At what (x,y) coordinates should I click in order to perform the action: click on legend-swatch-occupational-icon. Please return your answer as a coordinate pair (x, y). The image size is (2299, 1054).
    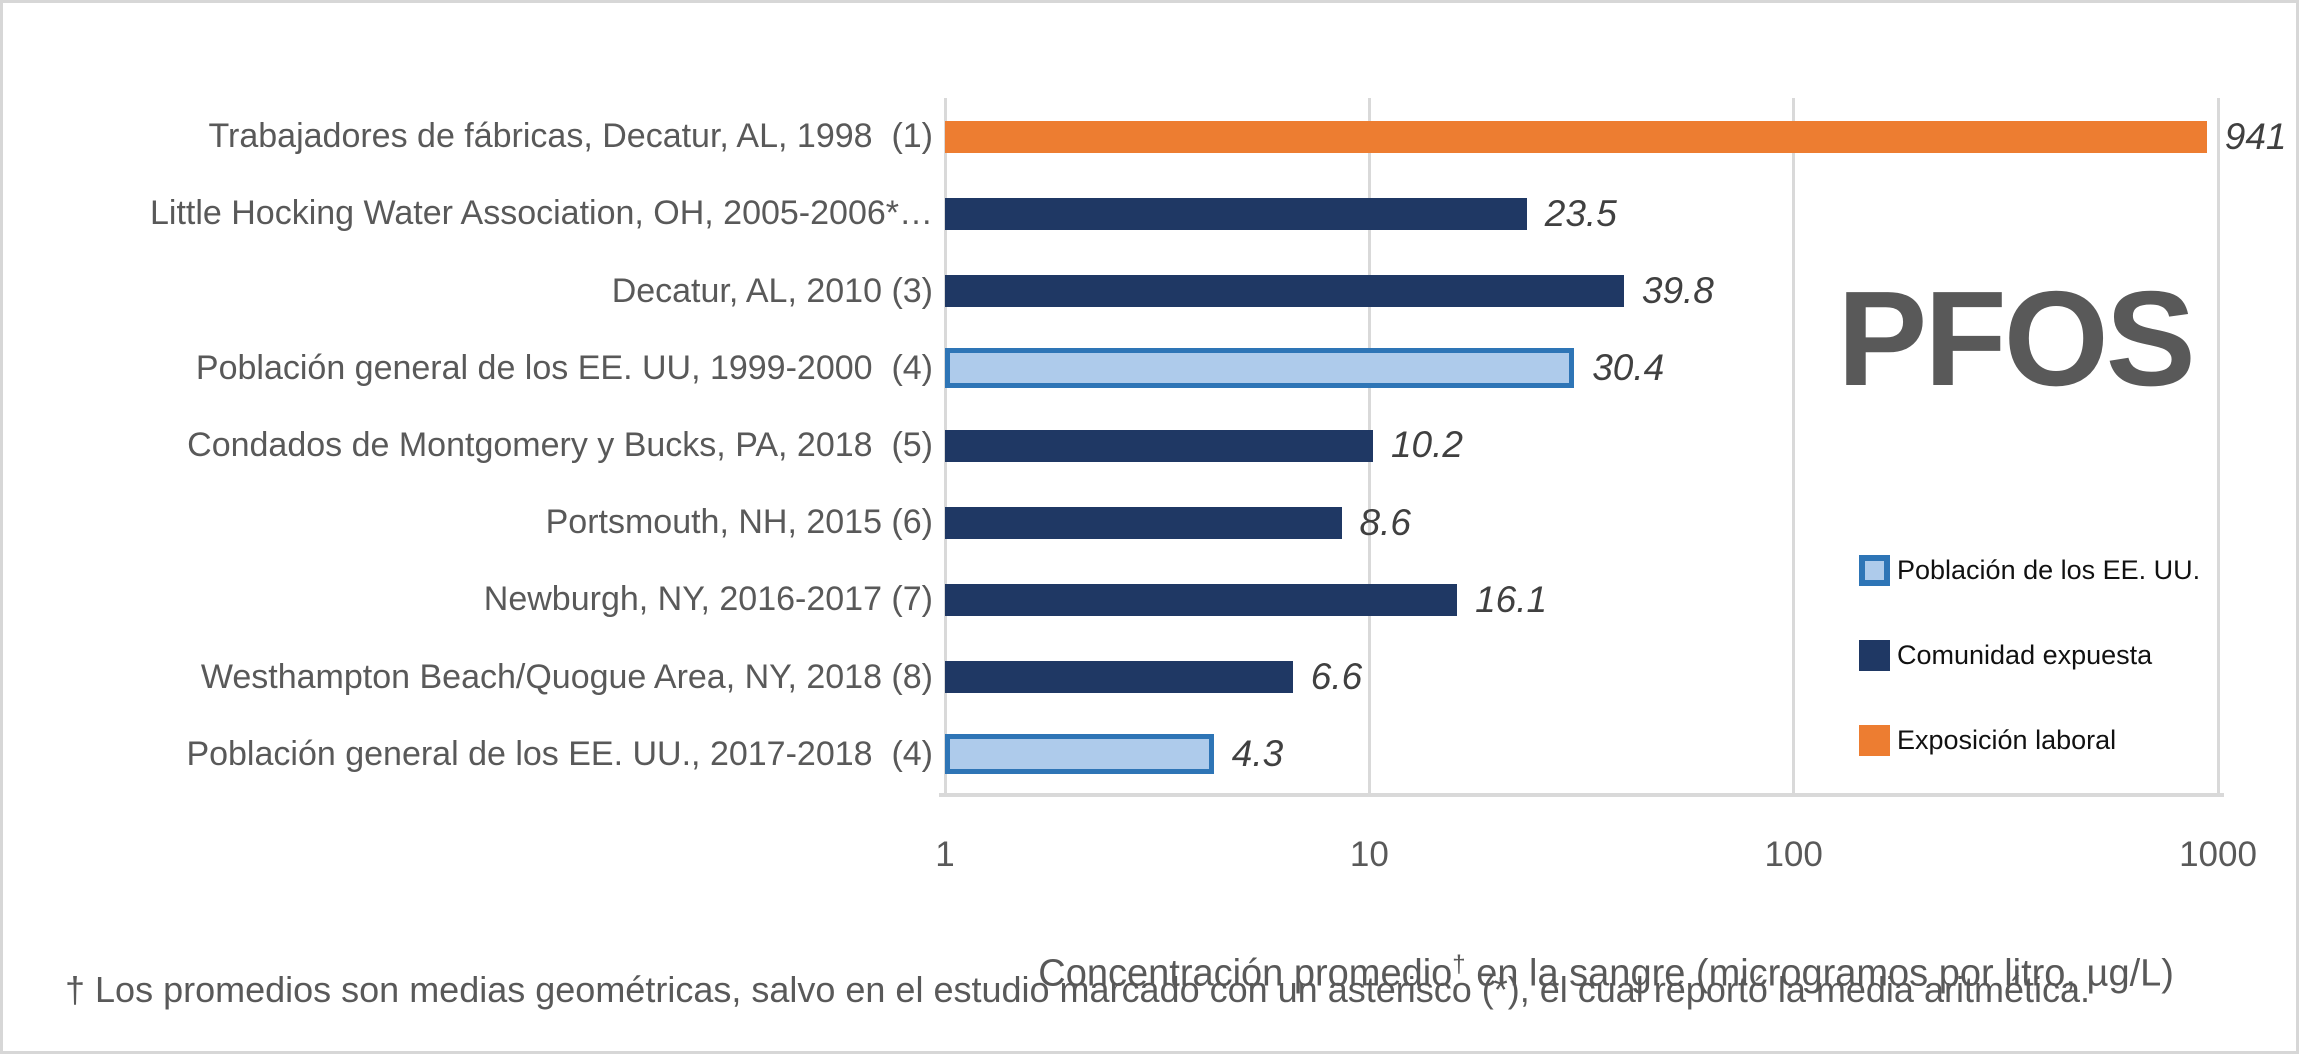
    Looking at the image, I should click on (1874, 740).